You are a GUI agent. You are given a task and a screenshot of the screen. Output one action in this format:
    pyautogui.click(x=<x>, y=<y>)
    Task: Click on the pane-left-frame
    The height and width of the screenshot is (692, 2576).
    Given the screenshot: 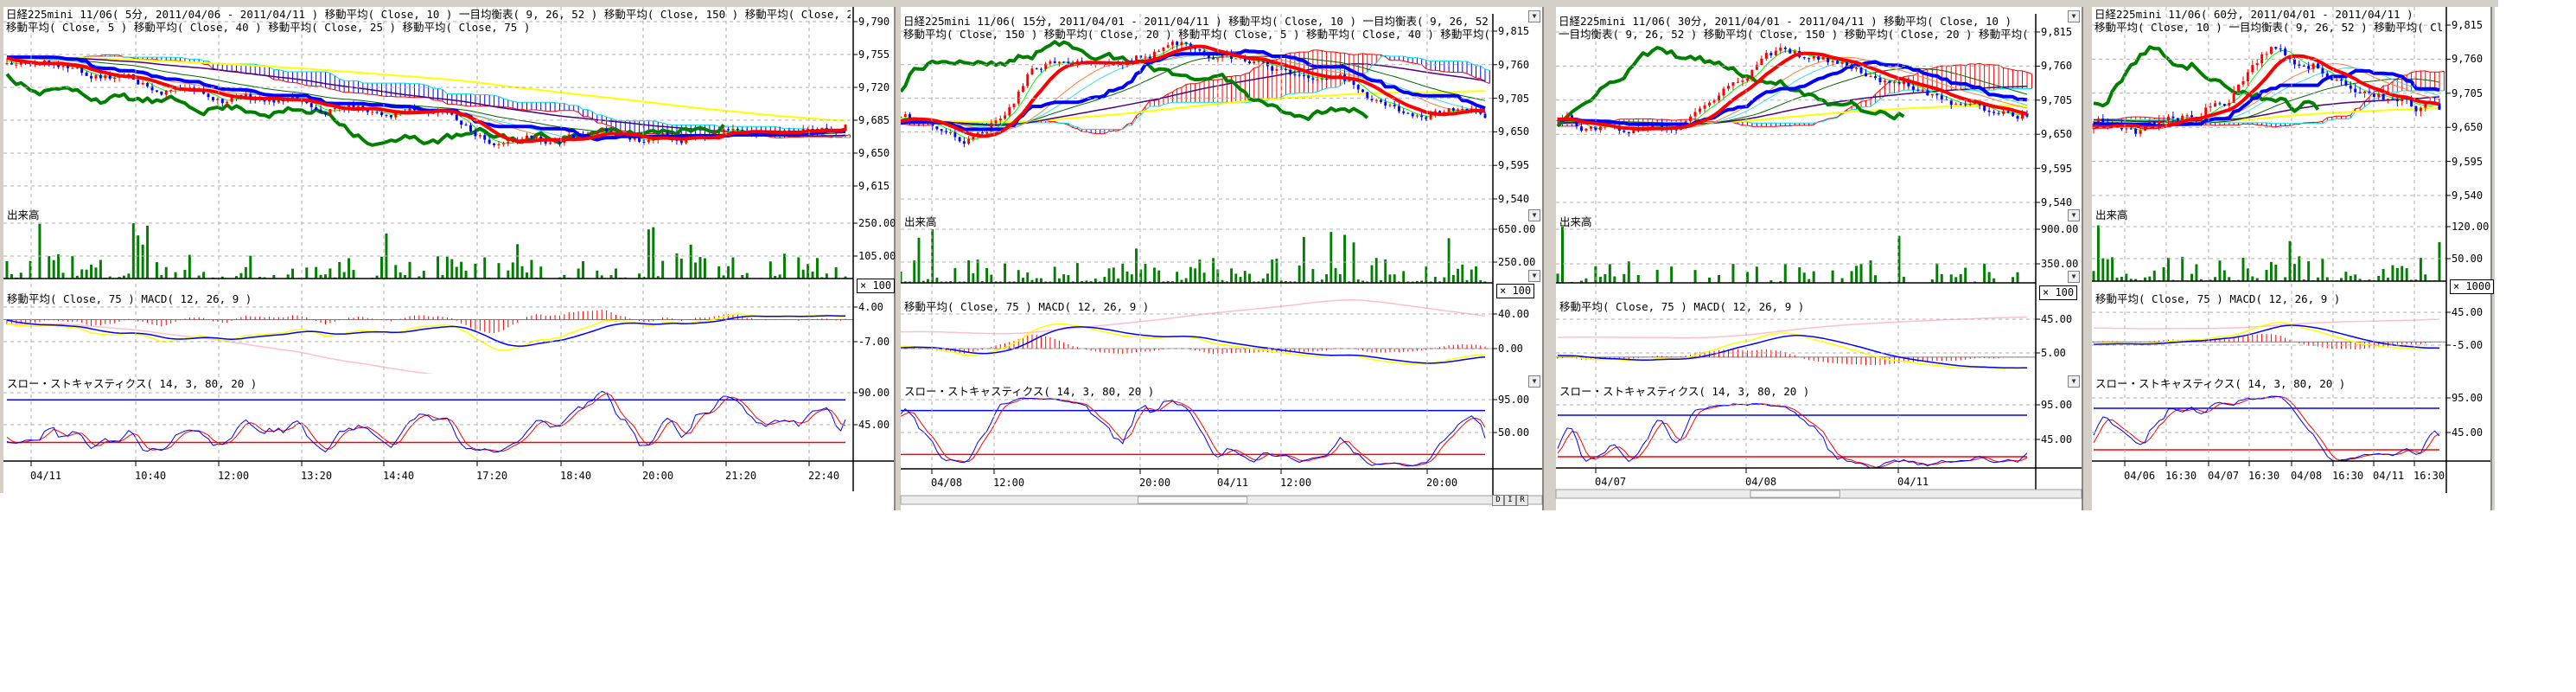 What is the action you would take?
    pyautogui.click(x=1, y=247)
    